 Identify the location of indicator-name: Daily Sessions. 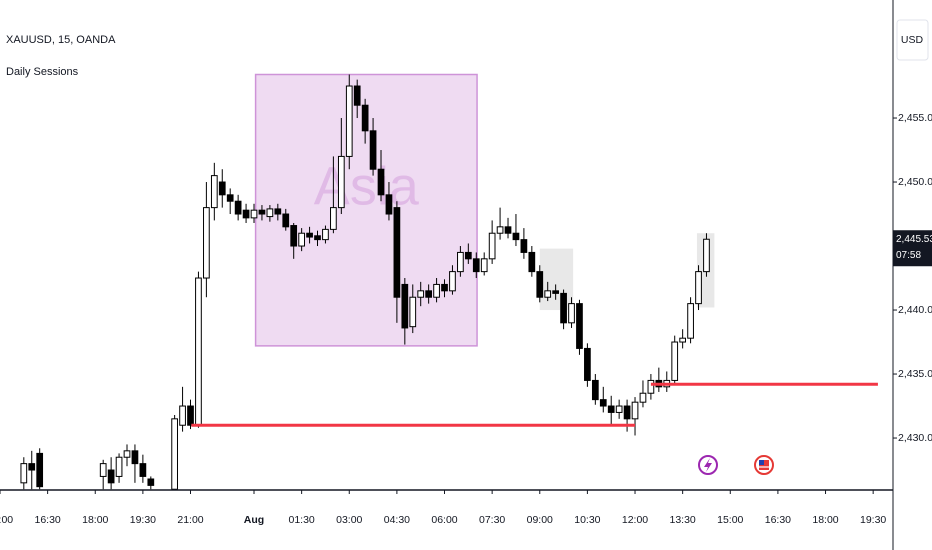
(42, 72).